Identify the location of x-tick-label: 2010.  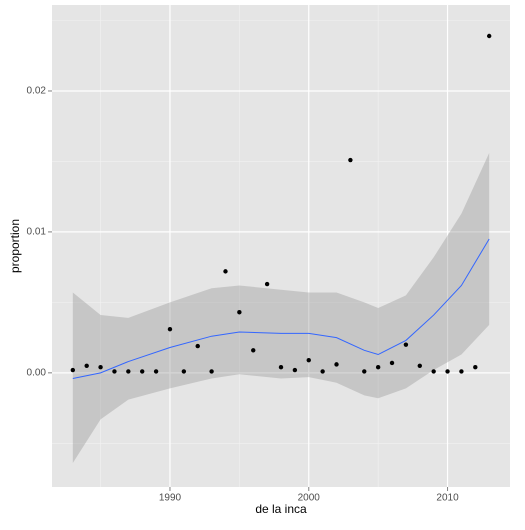
(447, 498).